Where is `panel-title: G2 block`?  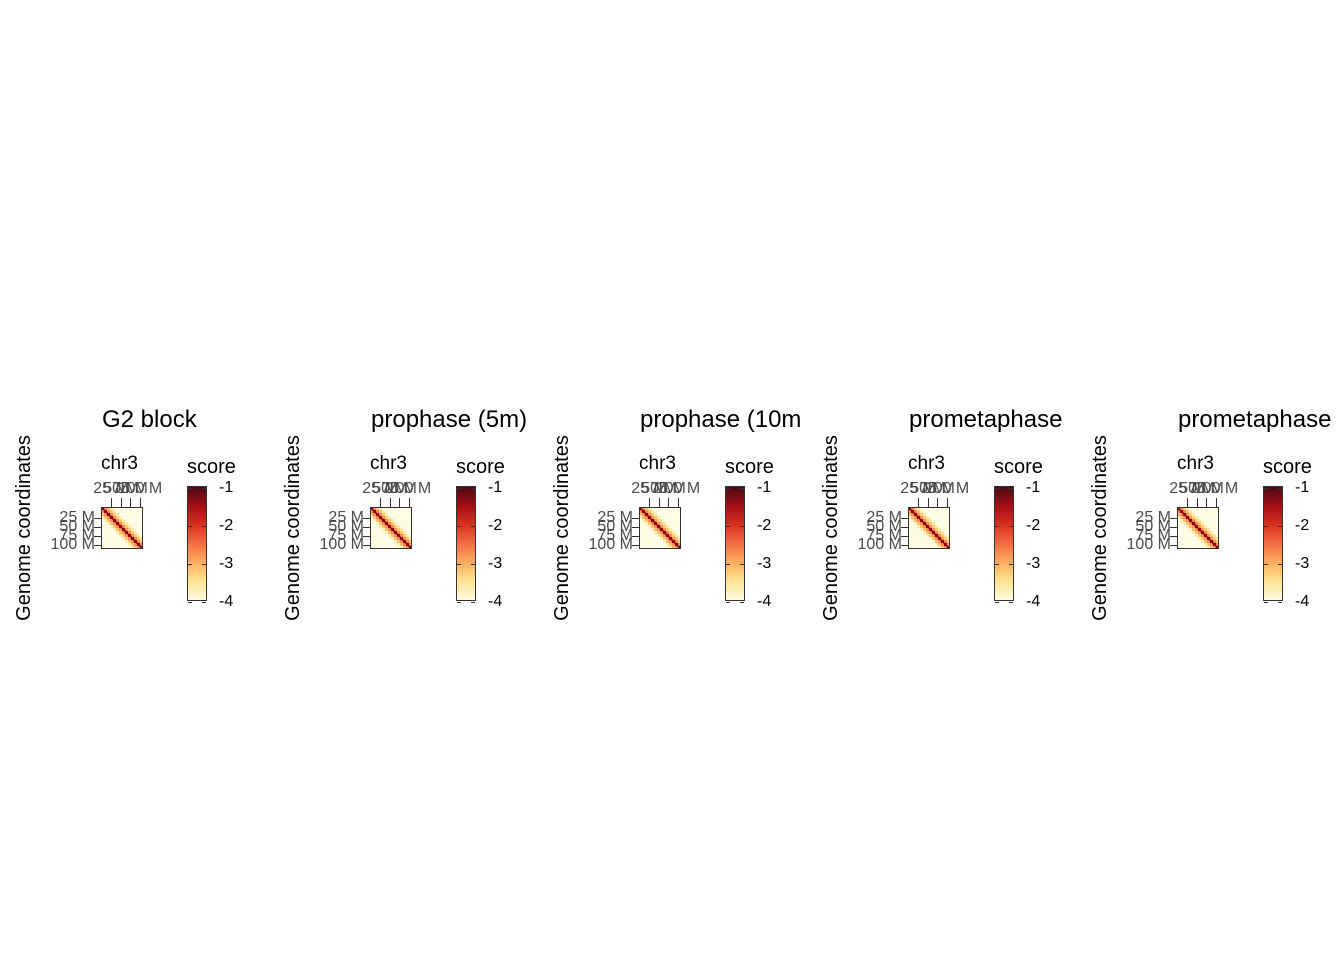 panel-title: G2 block is located at coordinates (149, 419).